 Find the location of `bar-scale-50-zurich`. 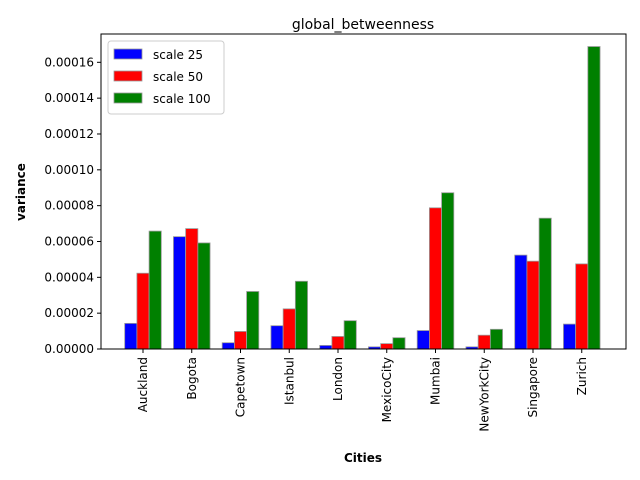

bar-scale-50-zurich is located at coordinates (582, 306).